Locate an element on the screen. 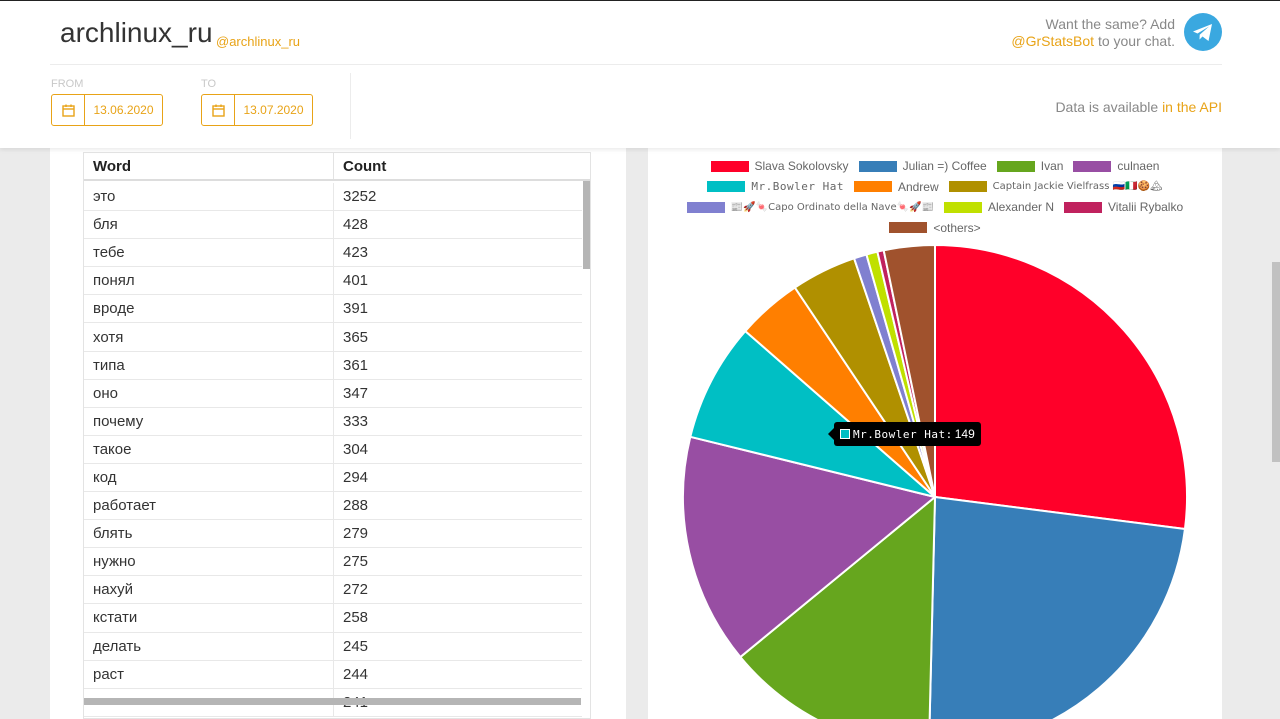  table-row: код 294 is located at coordinates (333, 478).